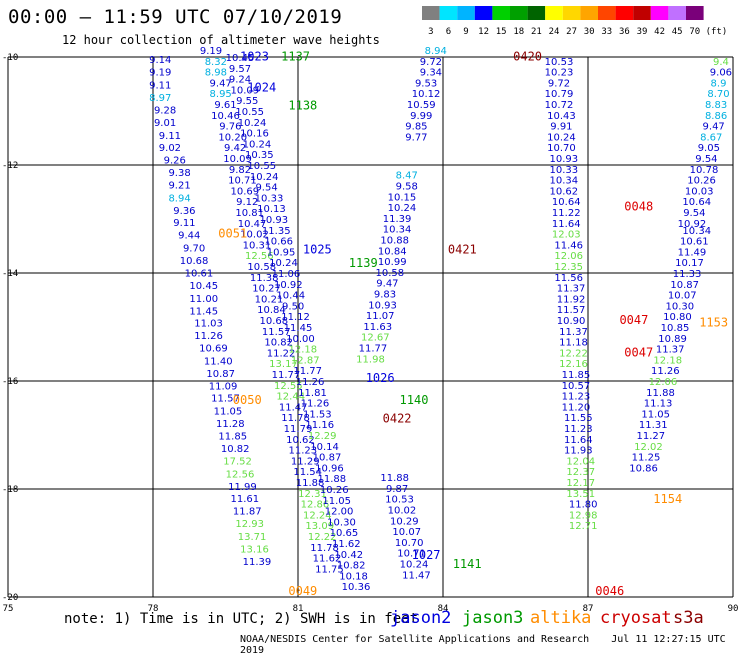 The image size is (740, 656). Describe the element at coordinates (394, 241) in the screenshot. I see `wave-height-point: 10.88` at that location.